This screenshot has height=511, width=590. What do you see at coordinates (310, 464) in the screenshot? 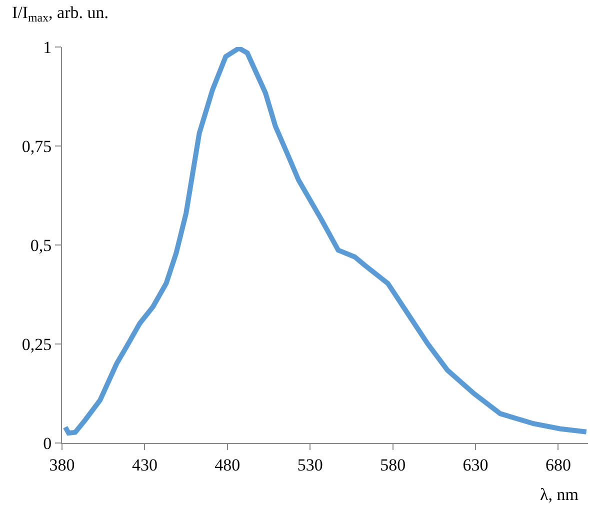
I see `x-tick-label: 530` at bounding box center [310, 464].